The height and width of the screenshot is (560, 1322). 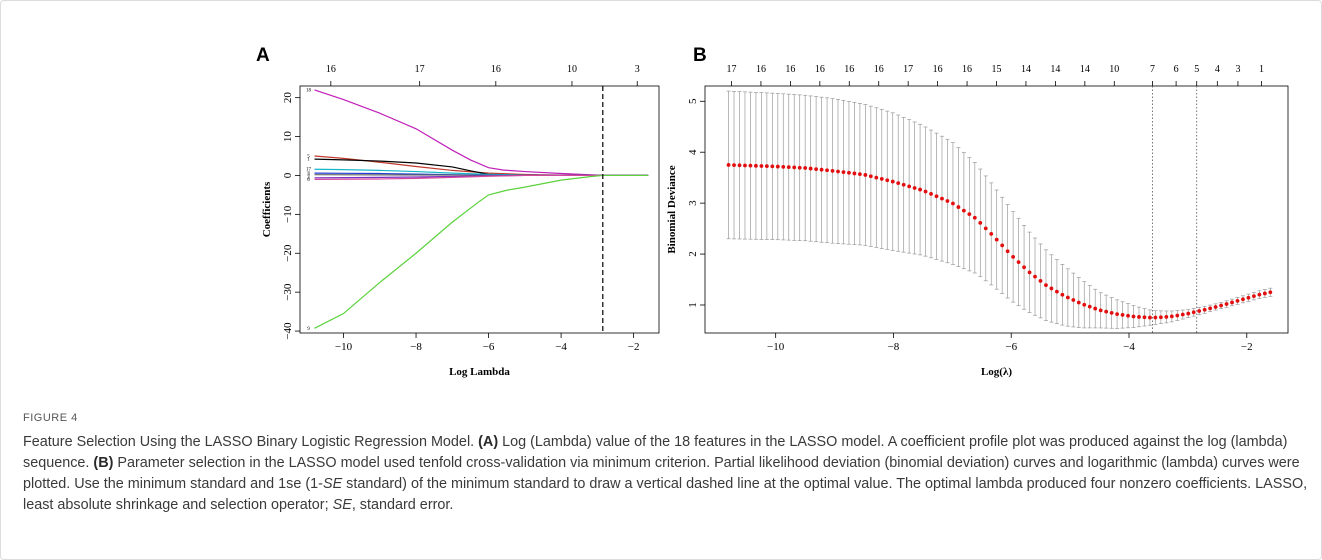 I want to click on y-tick-label: −40, so click(x=288, y=331).